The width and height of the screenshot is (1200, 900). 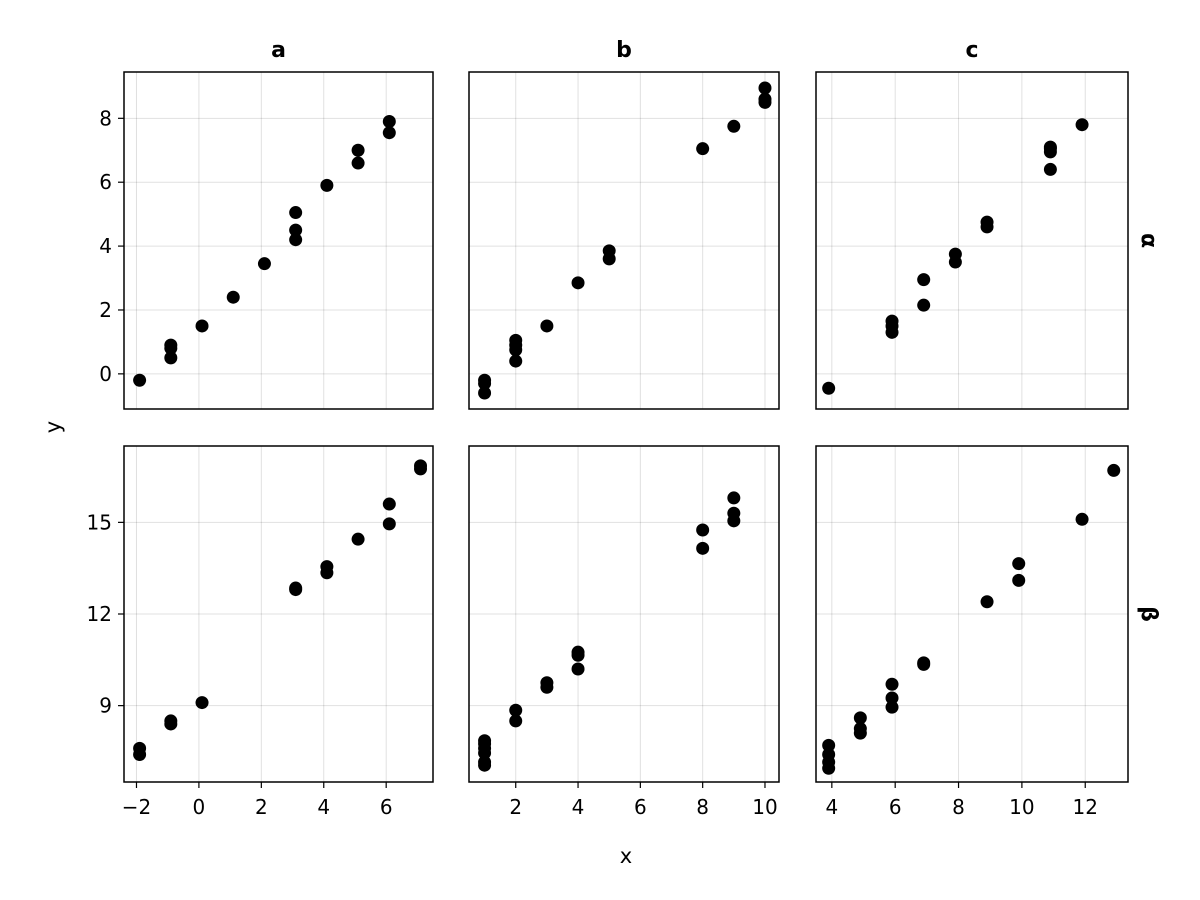 What do you see at coordinates (260, 632) in the screenshot?
I see `panel-β-a: −2 0 2 4 6 9 12 15` at bounding box center [260, 632].